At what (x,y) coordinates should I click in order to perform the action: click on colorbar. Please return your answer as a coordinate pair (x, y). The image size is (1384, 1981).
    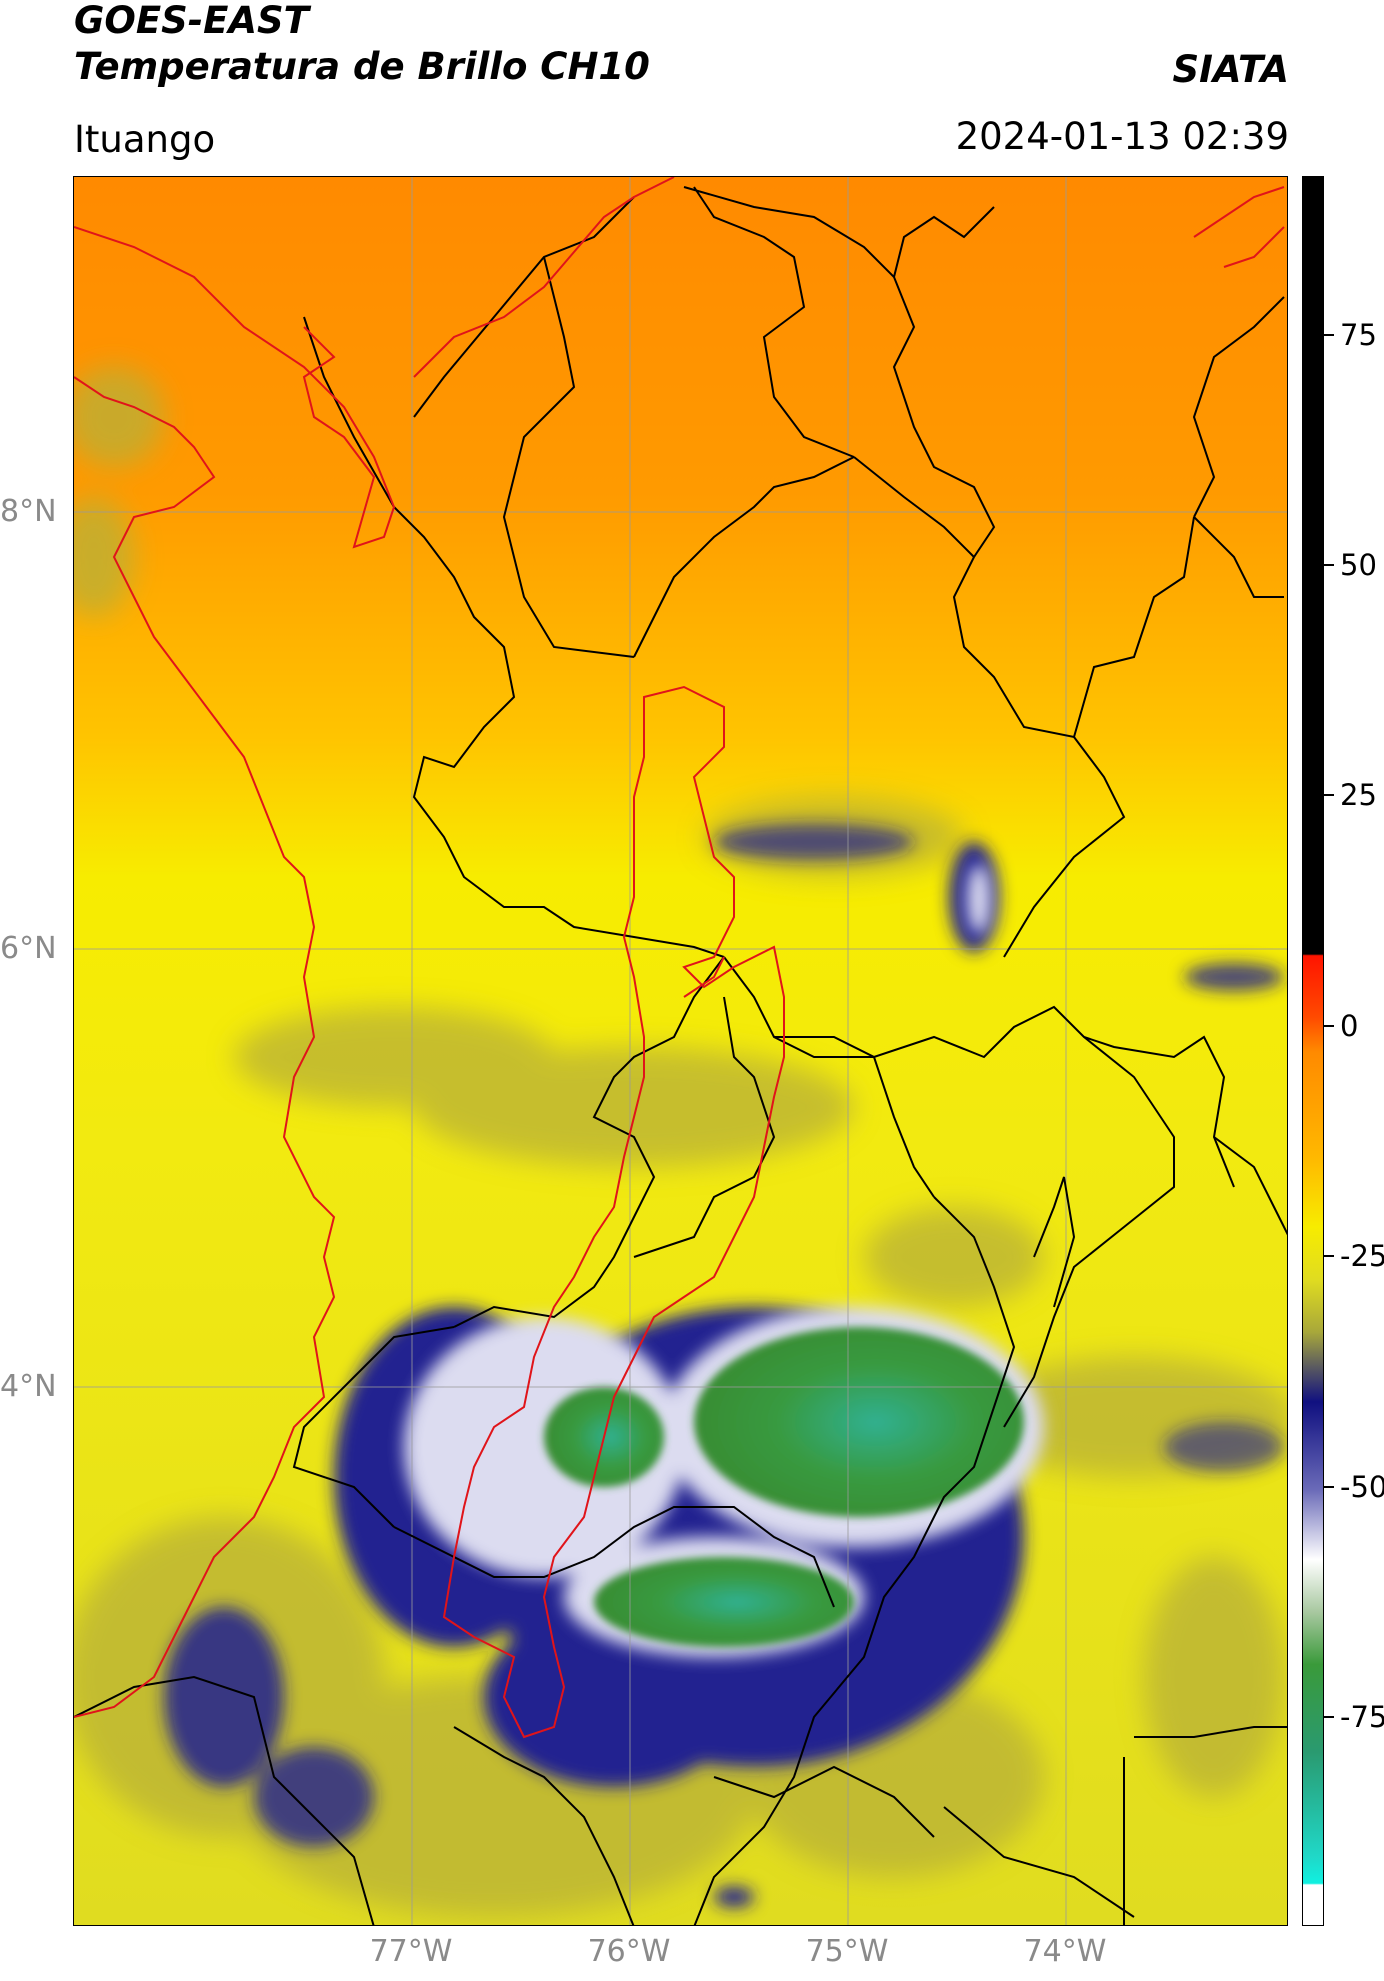
    Looking at the image, I should click on (1313, 1051).